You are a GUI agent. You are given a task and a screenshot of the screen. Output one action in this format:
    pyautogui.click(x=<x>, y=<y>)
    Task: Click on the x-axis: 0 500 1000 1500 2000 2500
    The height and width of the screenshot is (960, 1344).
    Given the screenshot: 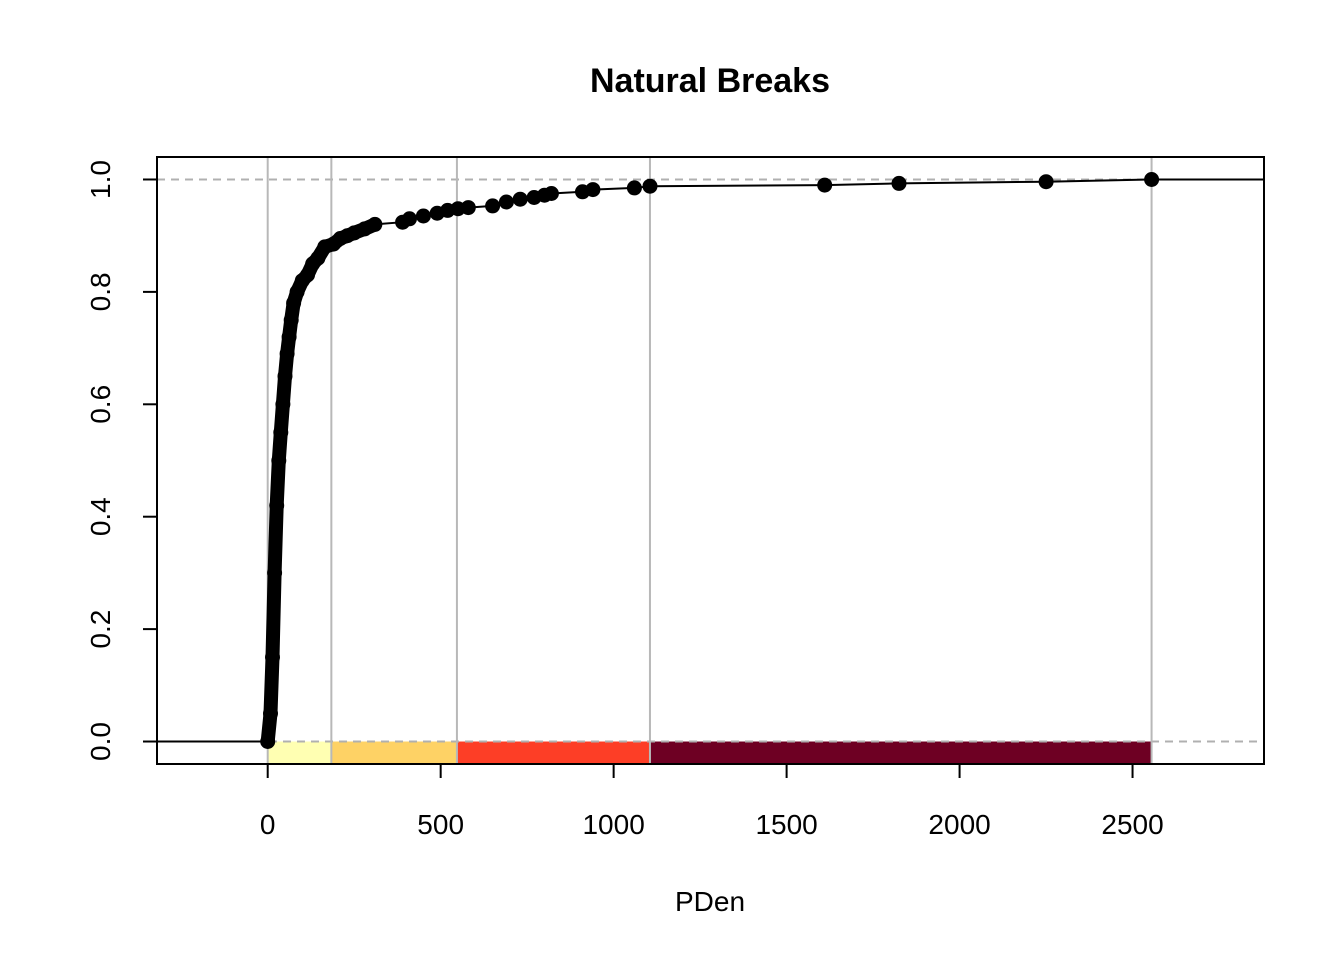 What is the action you would take?
    pyautogui.click(x=712, y=802)
    